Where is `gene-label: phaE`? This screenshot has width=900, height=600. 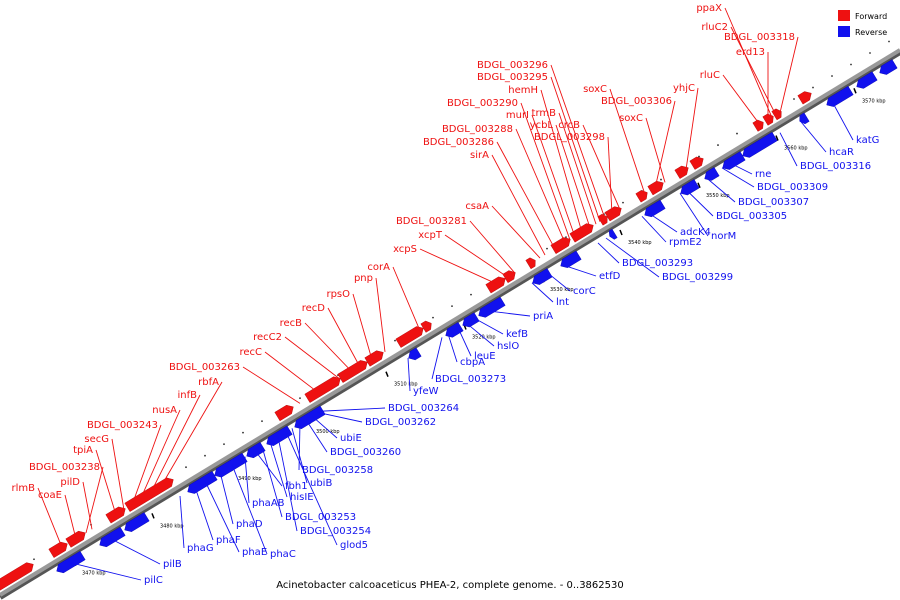 gene-label: phaE is located at coordinates (254, 552).